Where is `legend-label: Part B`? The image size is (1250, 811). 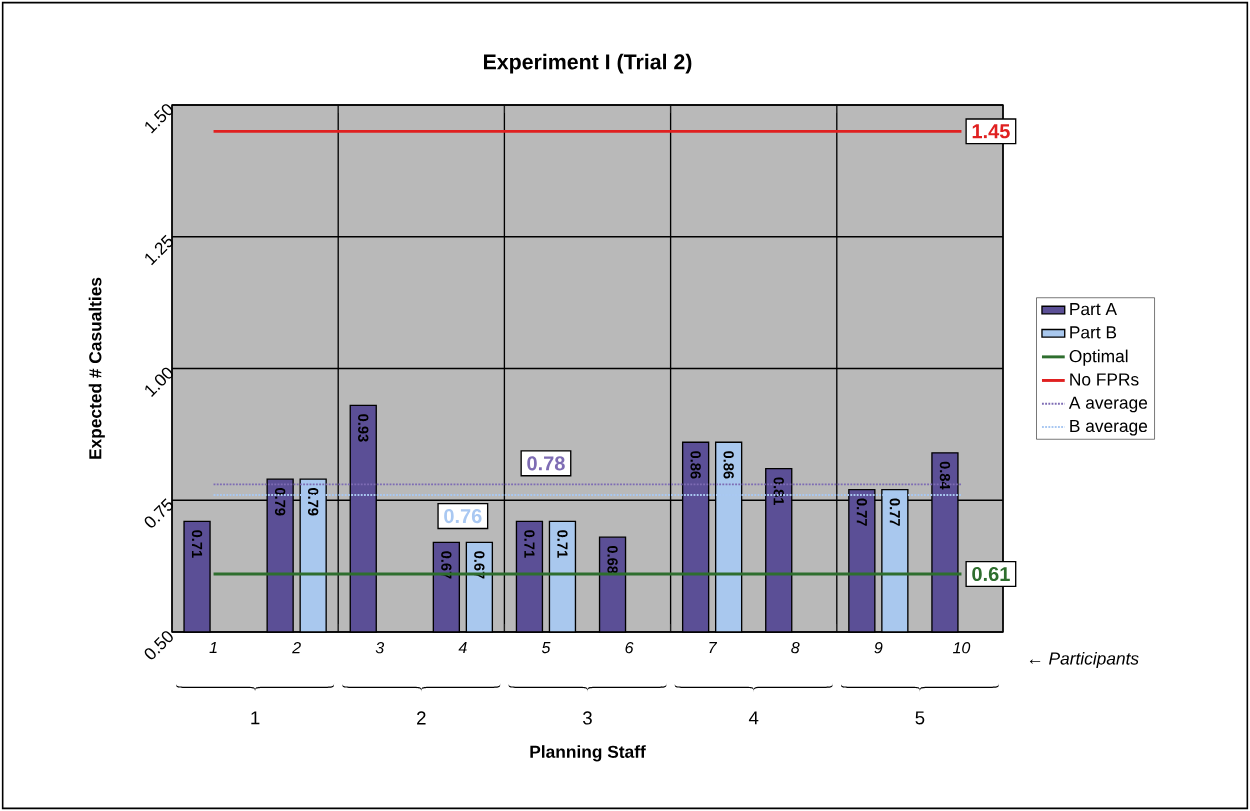
legend-label: Part B is located at coordinates (1093, 332).